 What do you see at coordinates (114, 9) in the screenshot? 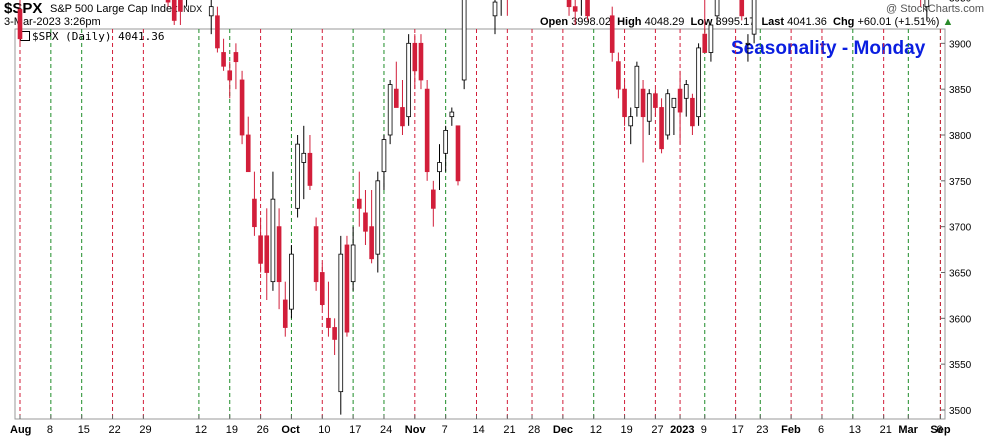
I see `instrument-name-text: S&P 500 Large Cap Index` at bounding box center [114, 9].